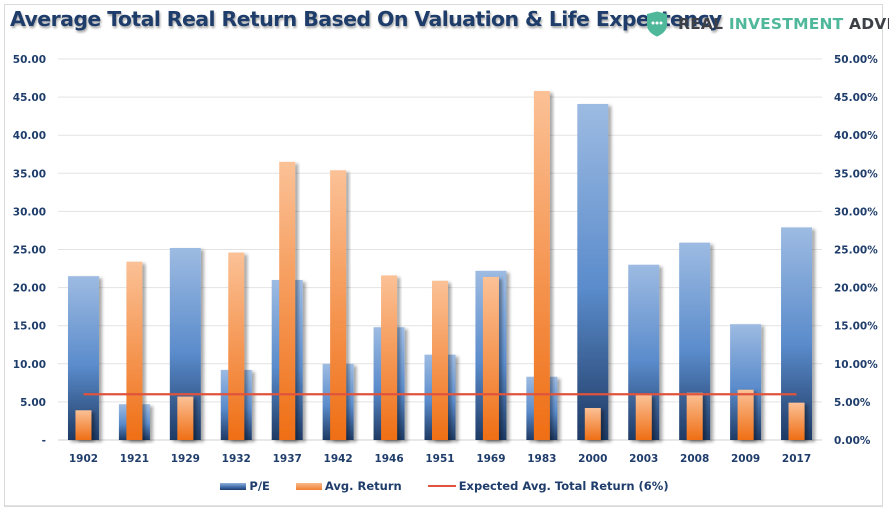 The image size is (889, 513). Describe the element at coordinates (593, 271) in the screenshot. I see `bar-pe` at that location.